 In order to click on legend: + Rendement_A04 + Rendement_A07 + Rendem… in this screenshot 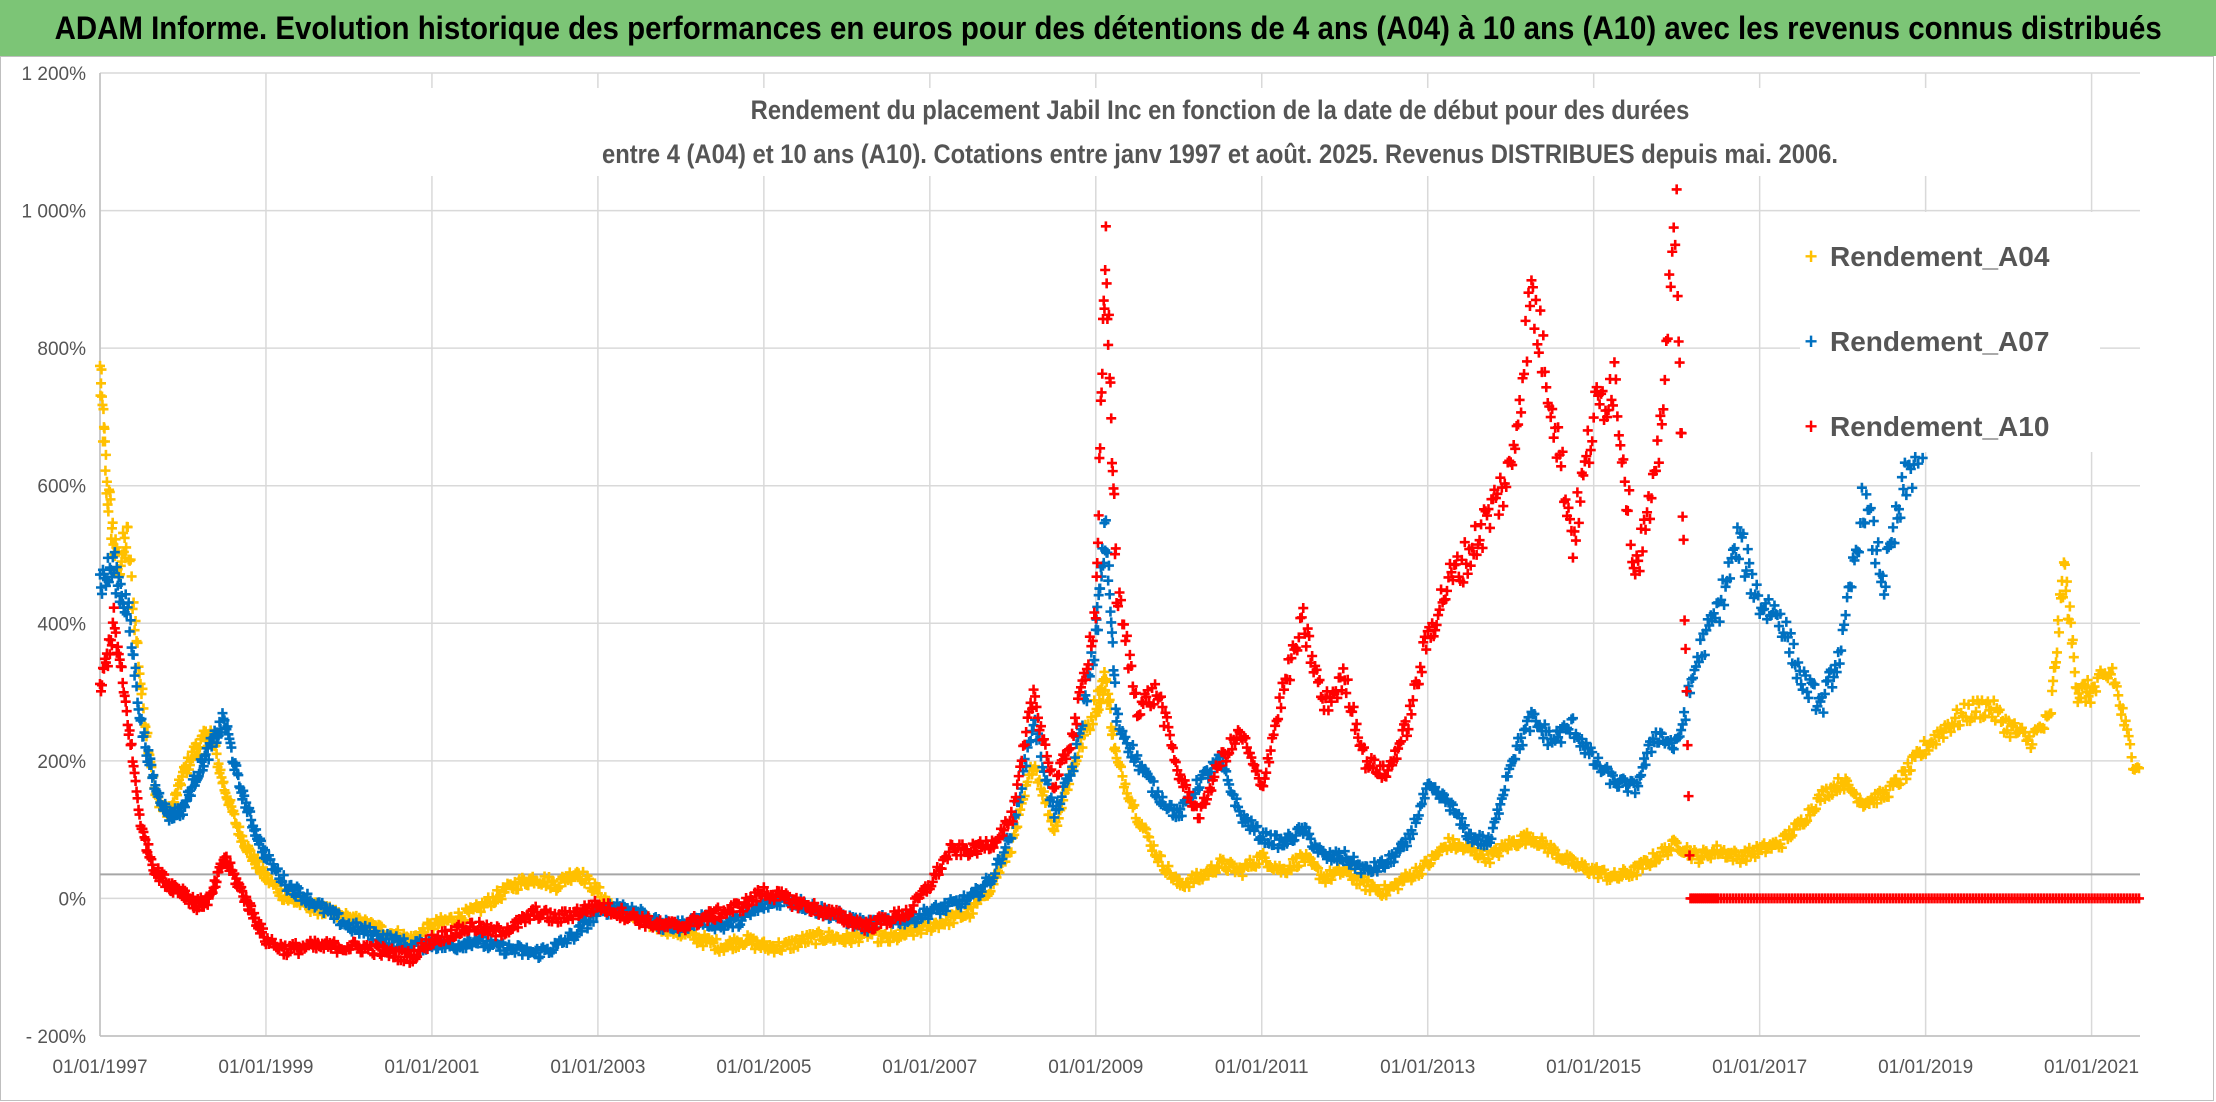, I will do `click(1950, 332)`.